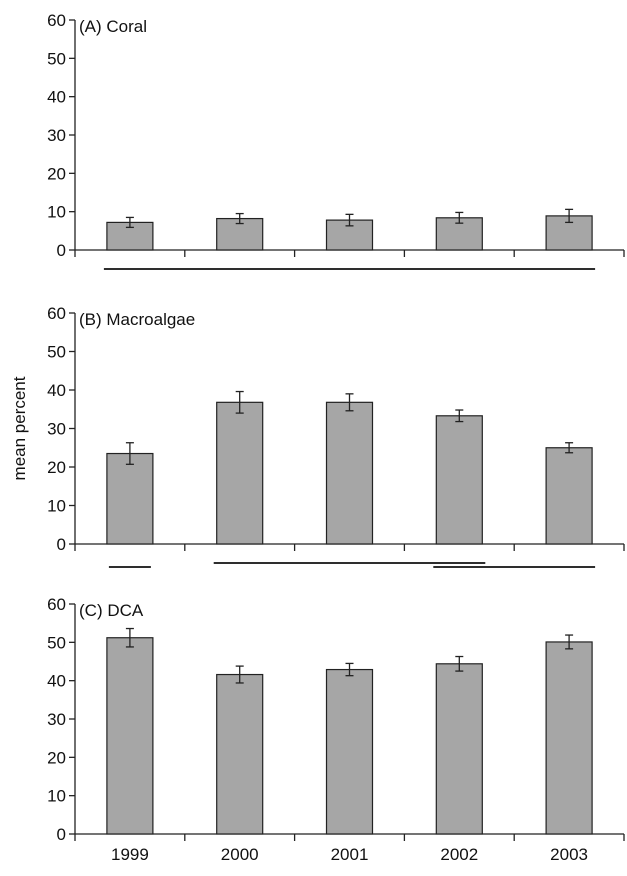 The image size is (627, 876). I want to click on y-axis-title: mean percent, so click(19, 428).